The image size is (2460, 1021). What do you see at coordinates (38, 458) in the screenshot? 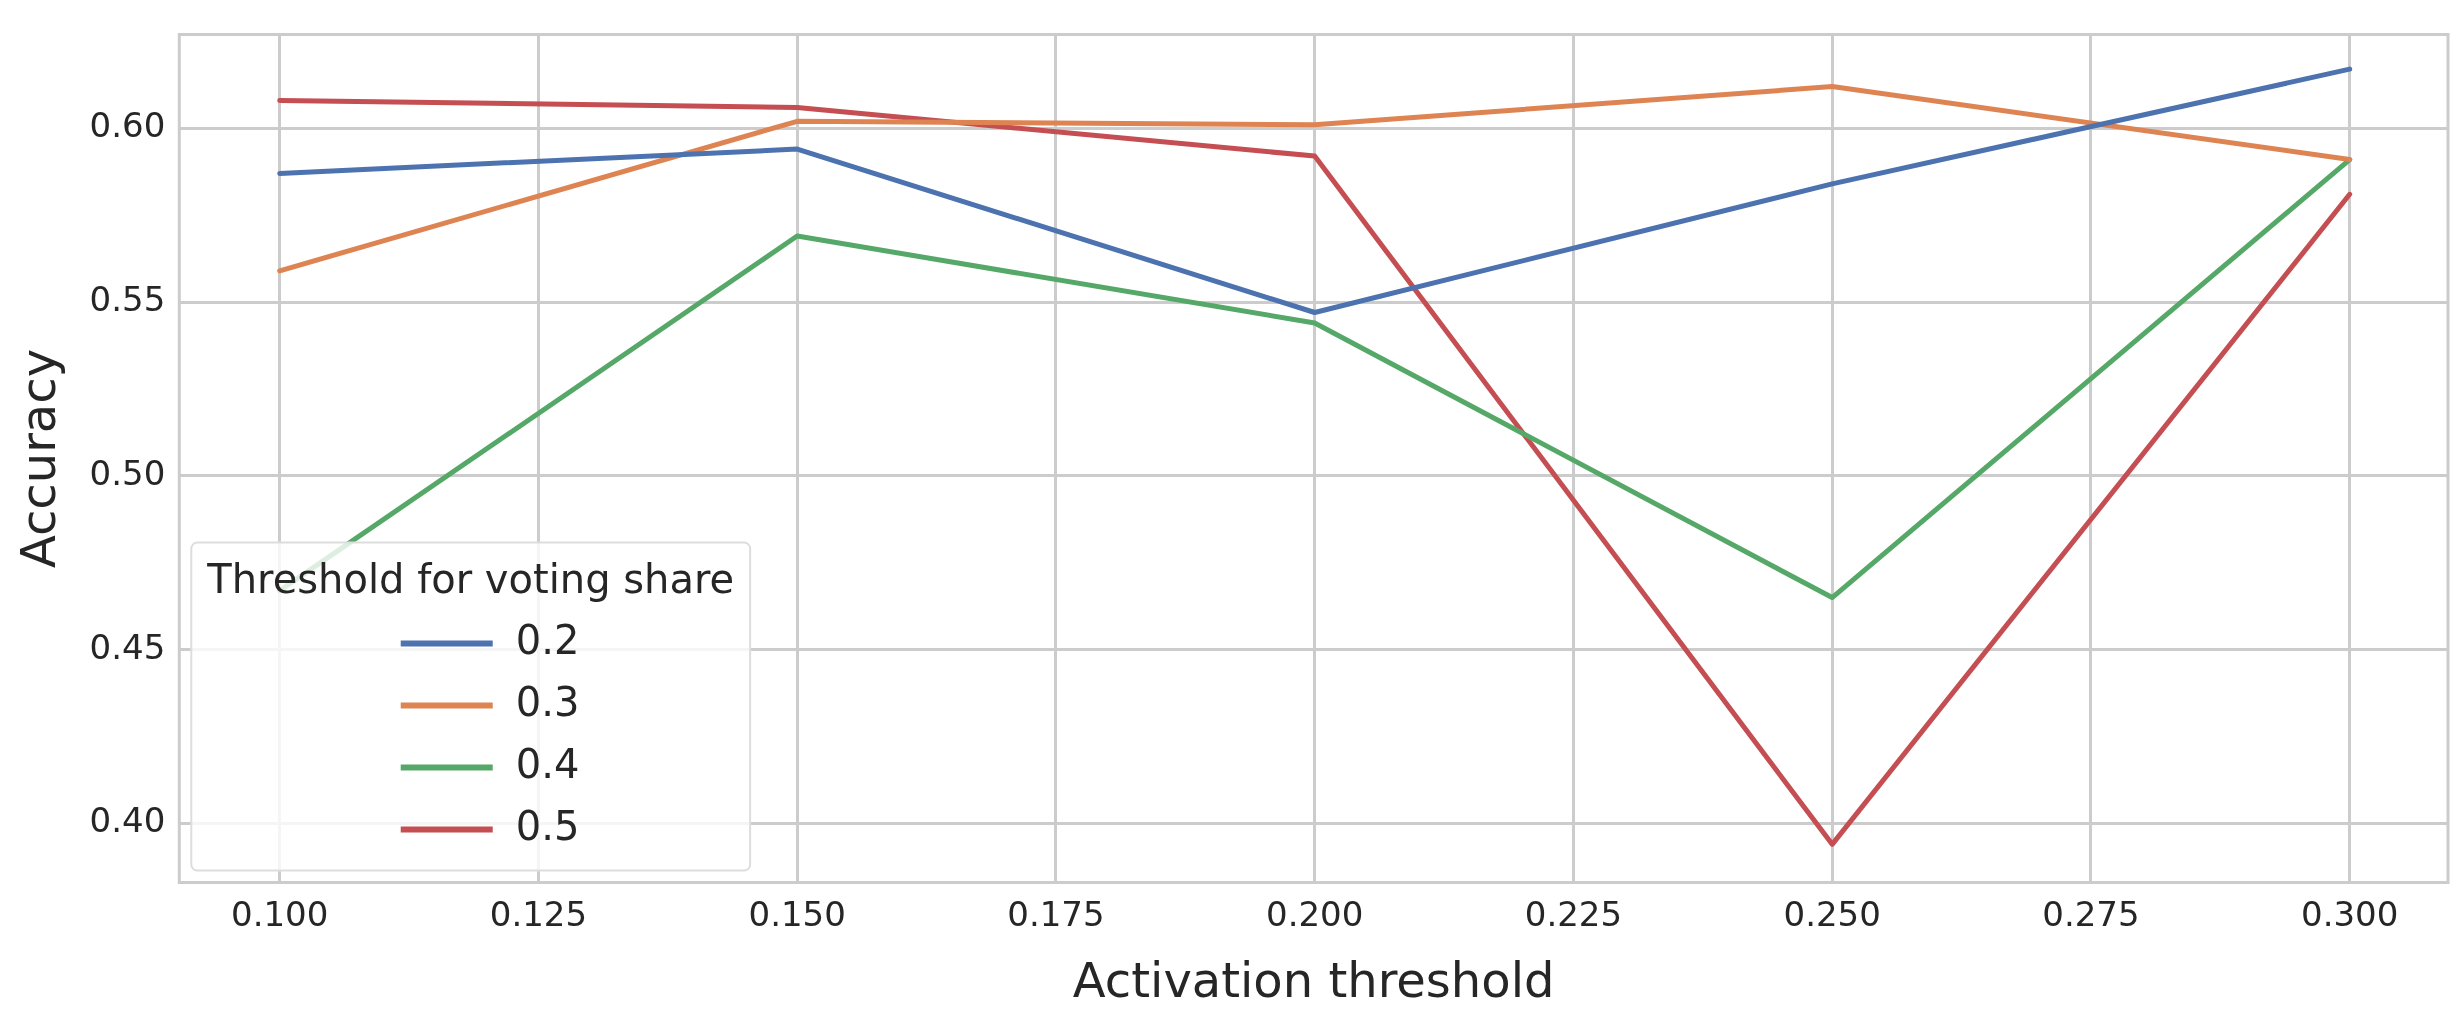
I see `y-axis-title: Accuracy` at bounding box center [38, 458].